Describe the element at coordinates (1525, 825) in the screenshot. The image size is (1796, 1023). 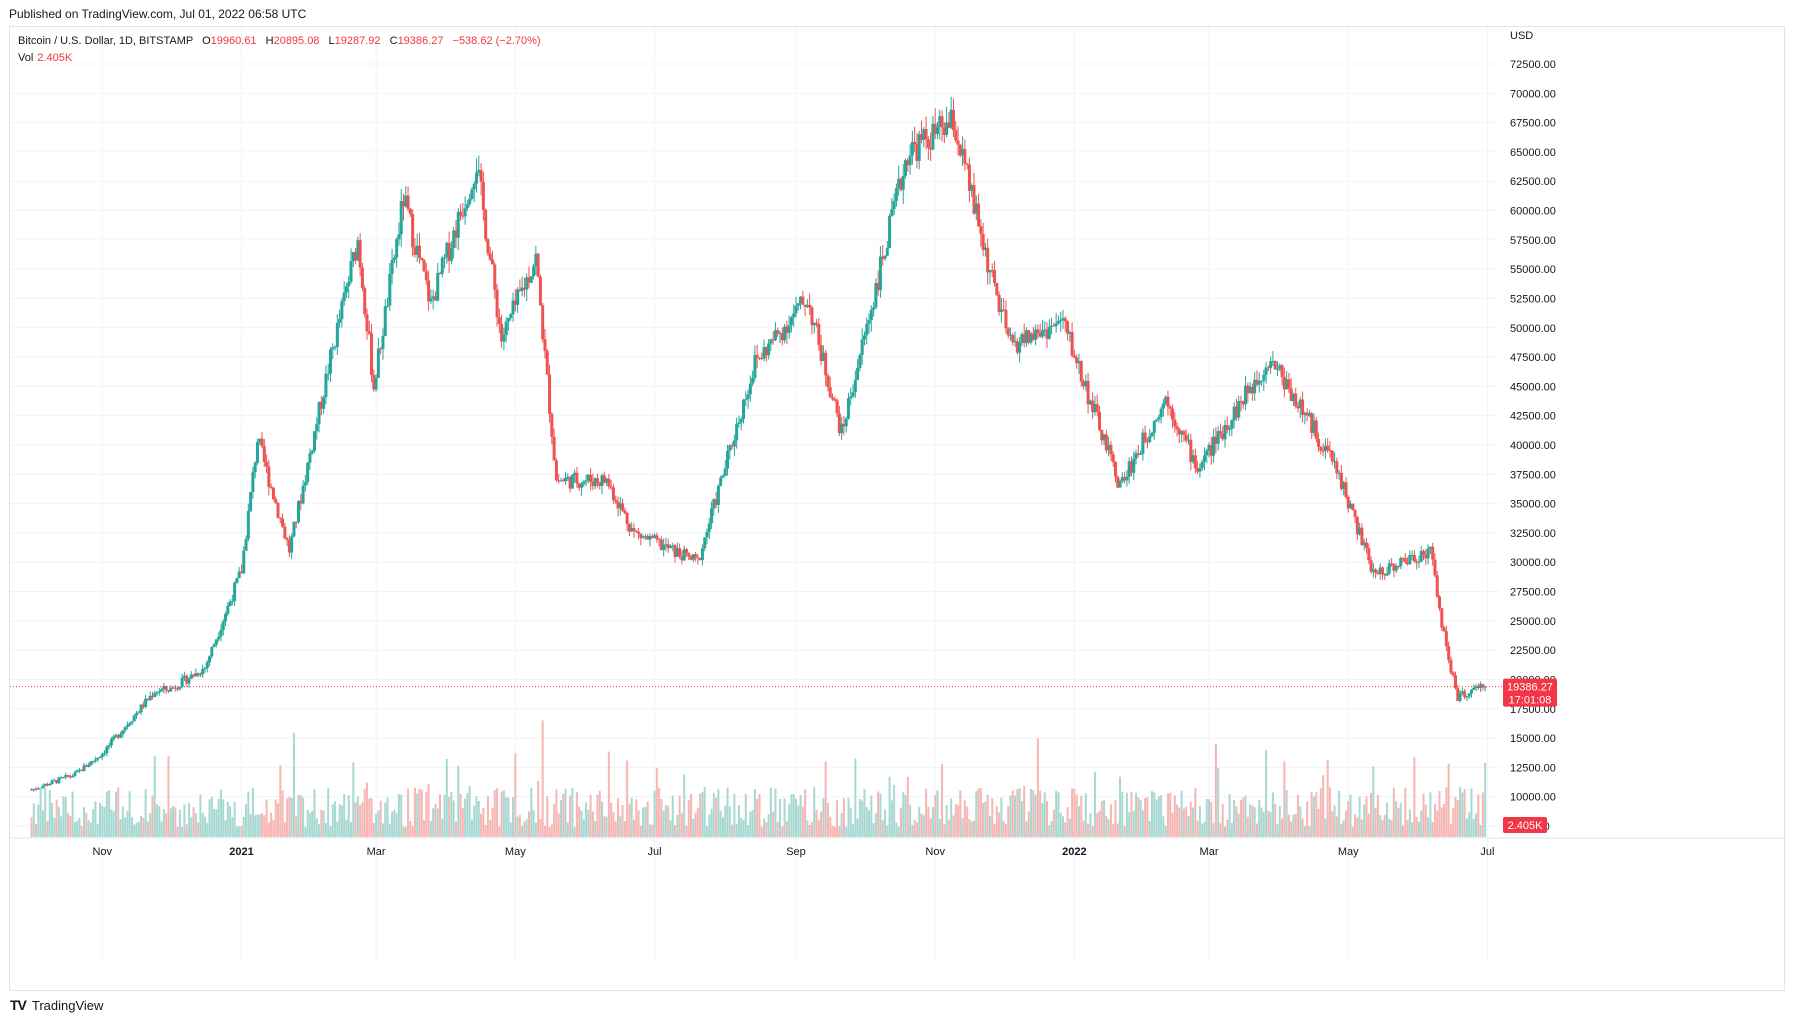
I see `volume-tag` at that location.